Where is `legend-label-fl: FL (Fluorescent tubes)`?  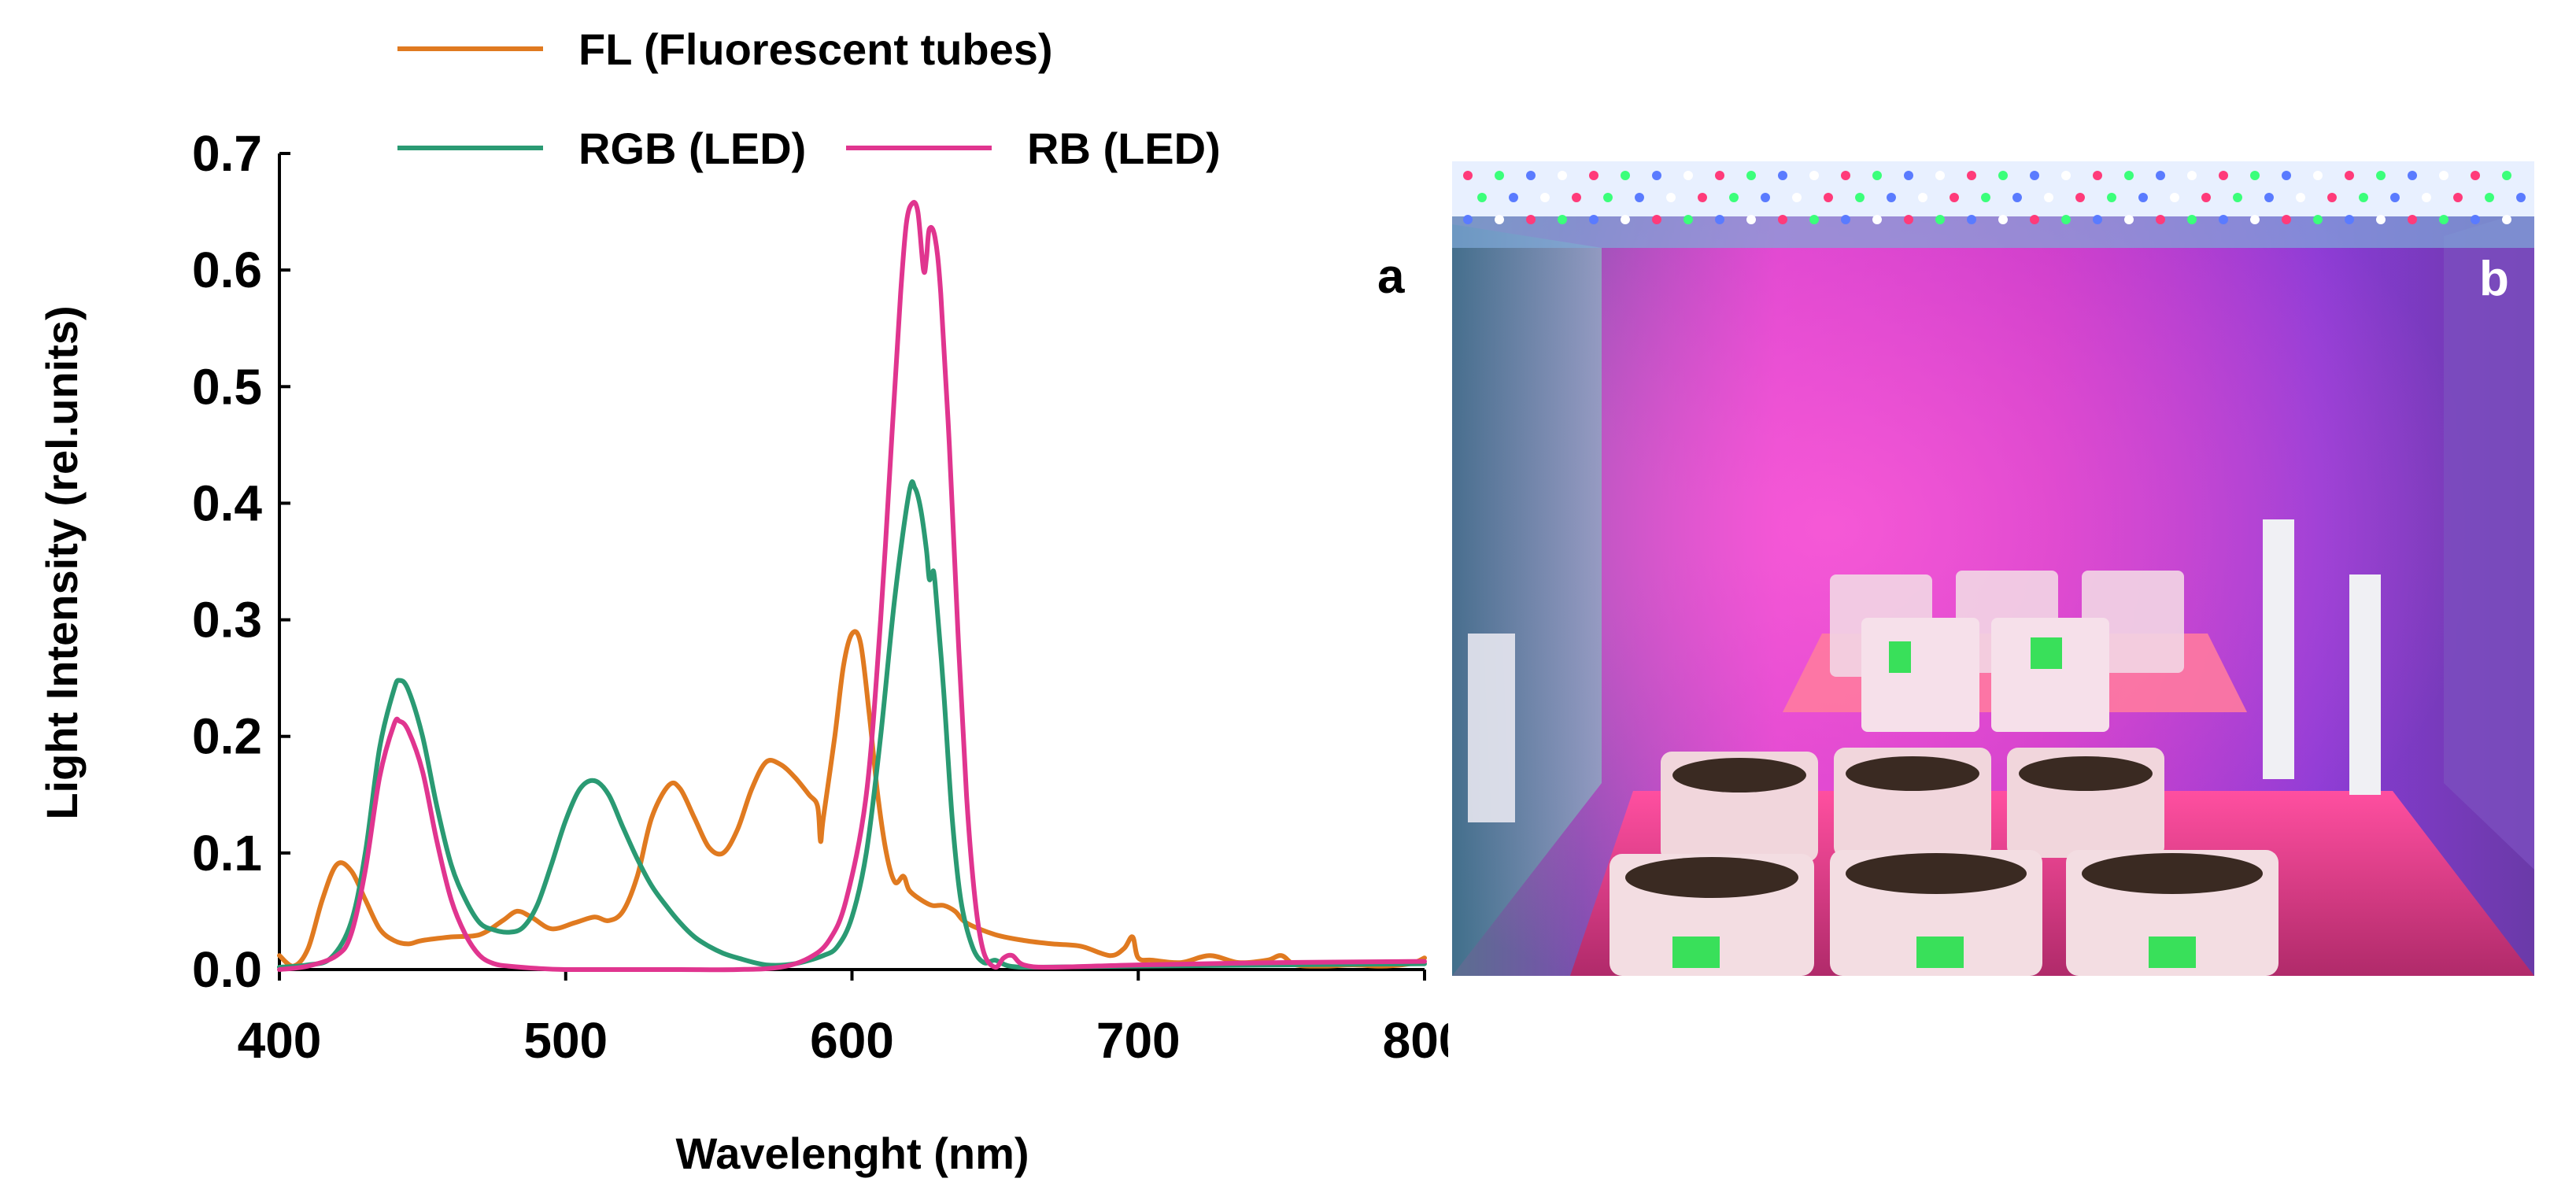 legend-label-fl: FL (Fluorescent tubes) is located at coordinates (816, 49).